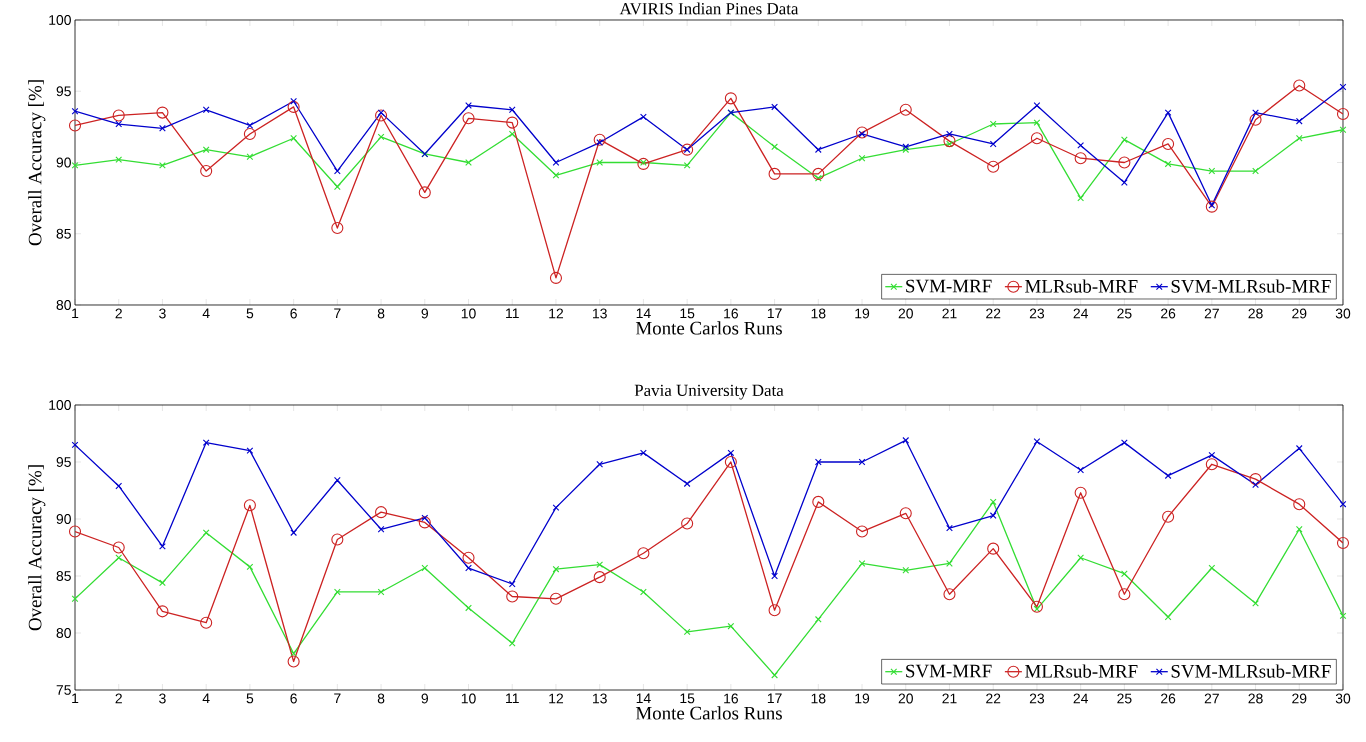  I want to click on y-tick-label: 75, so click(63, 690).